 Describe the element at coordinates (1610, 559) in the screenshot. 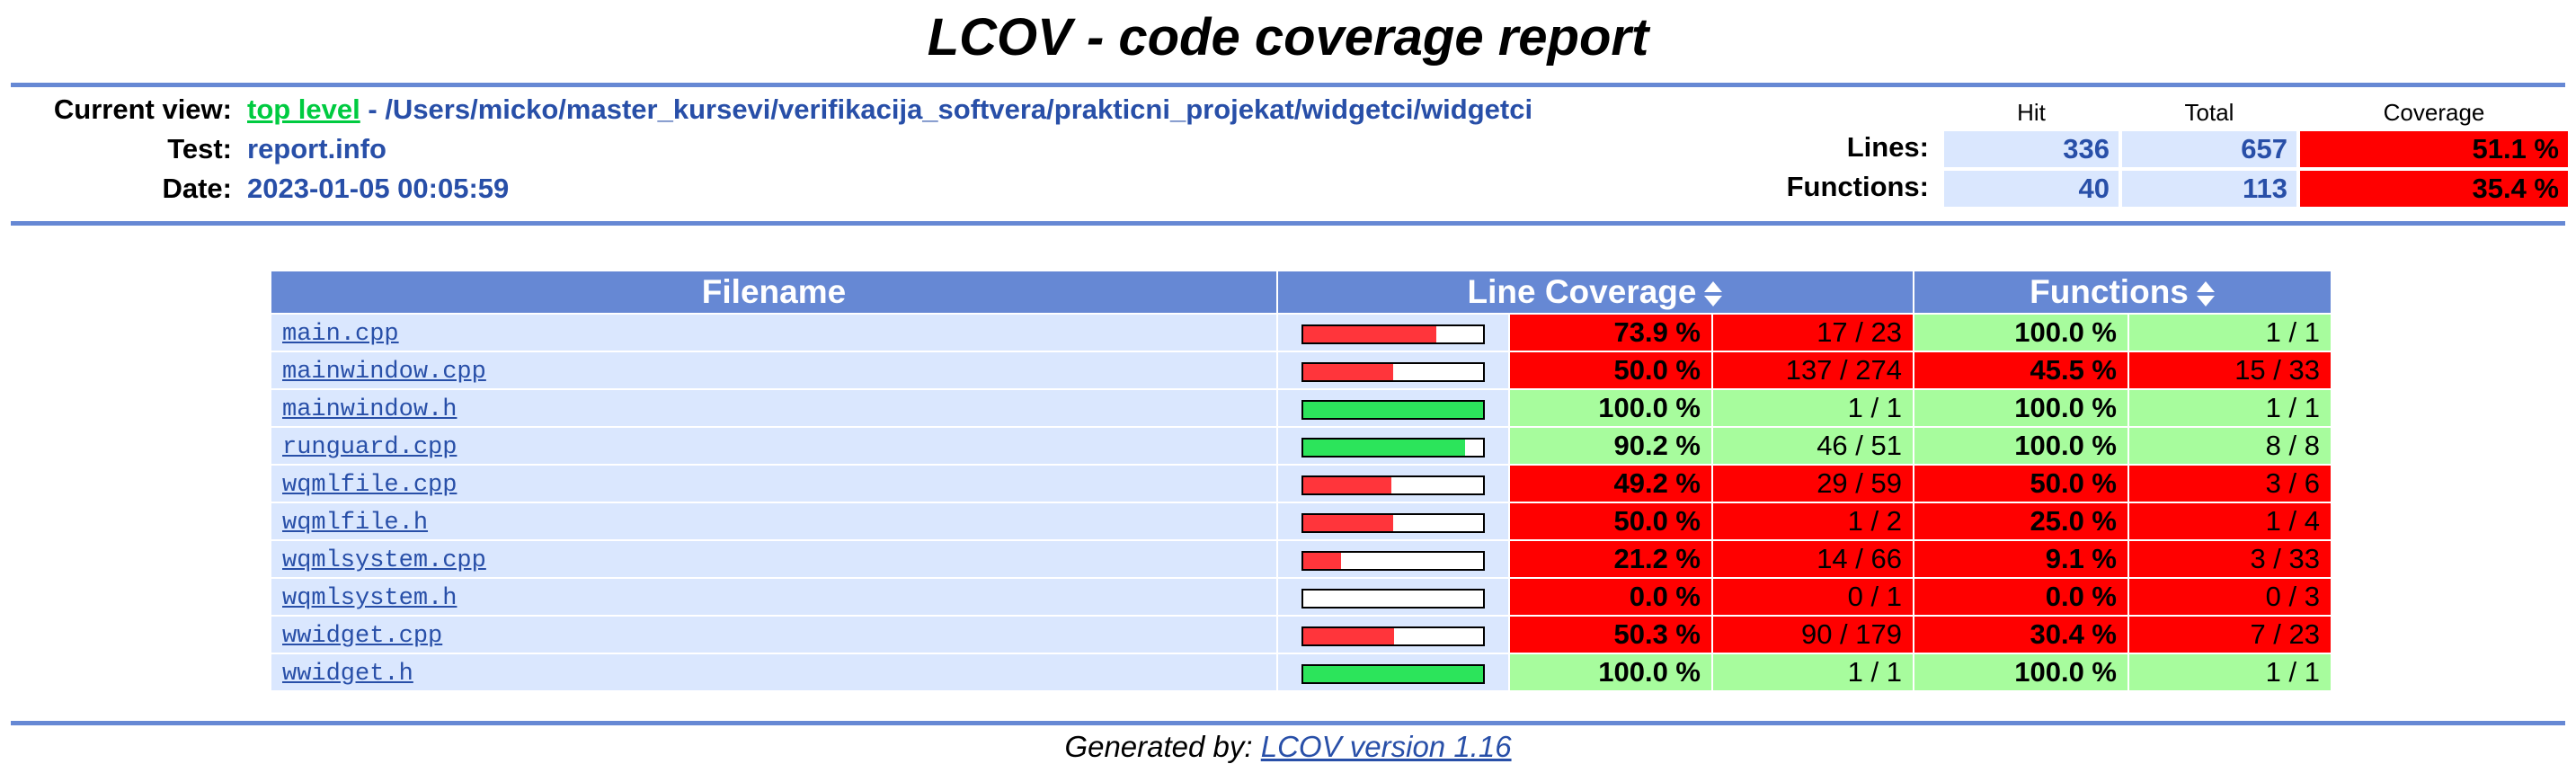

I see `line-coverage-percent: 21.2 %` at that location.